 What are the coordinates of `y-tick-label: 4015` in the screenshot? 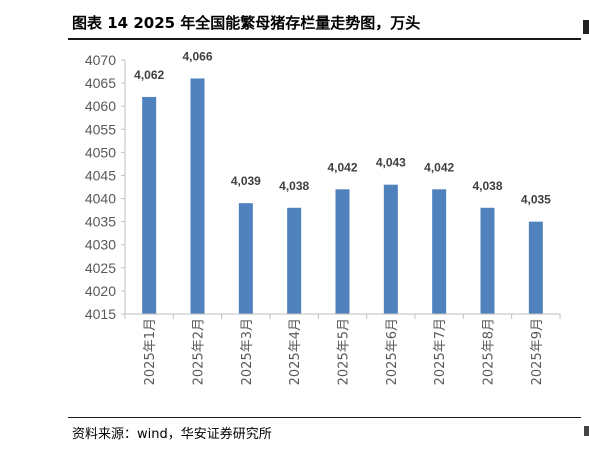 It's located at (100, 314).